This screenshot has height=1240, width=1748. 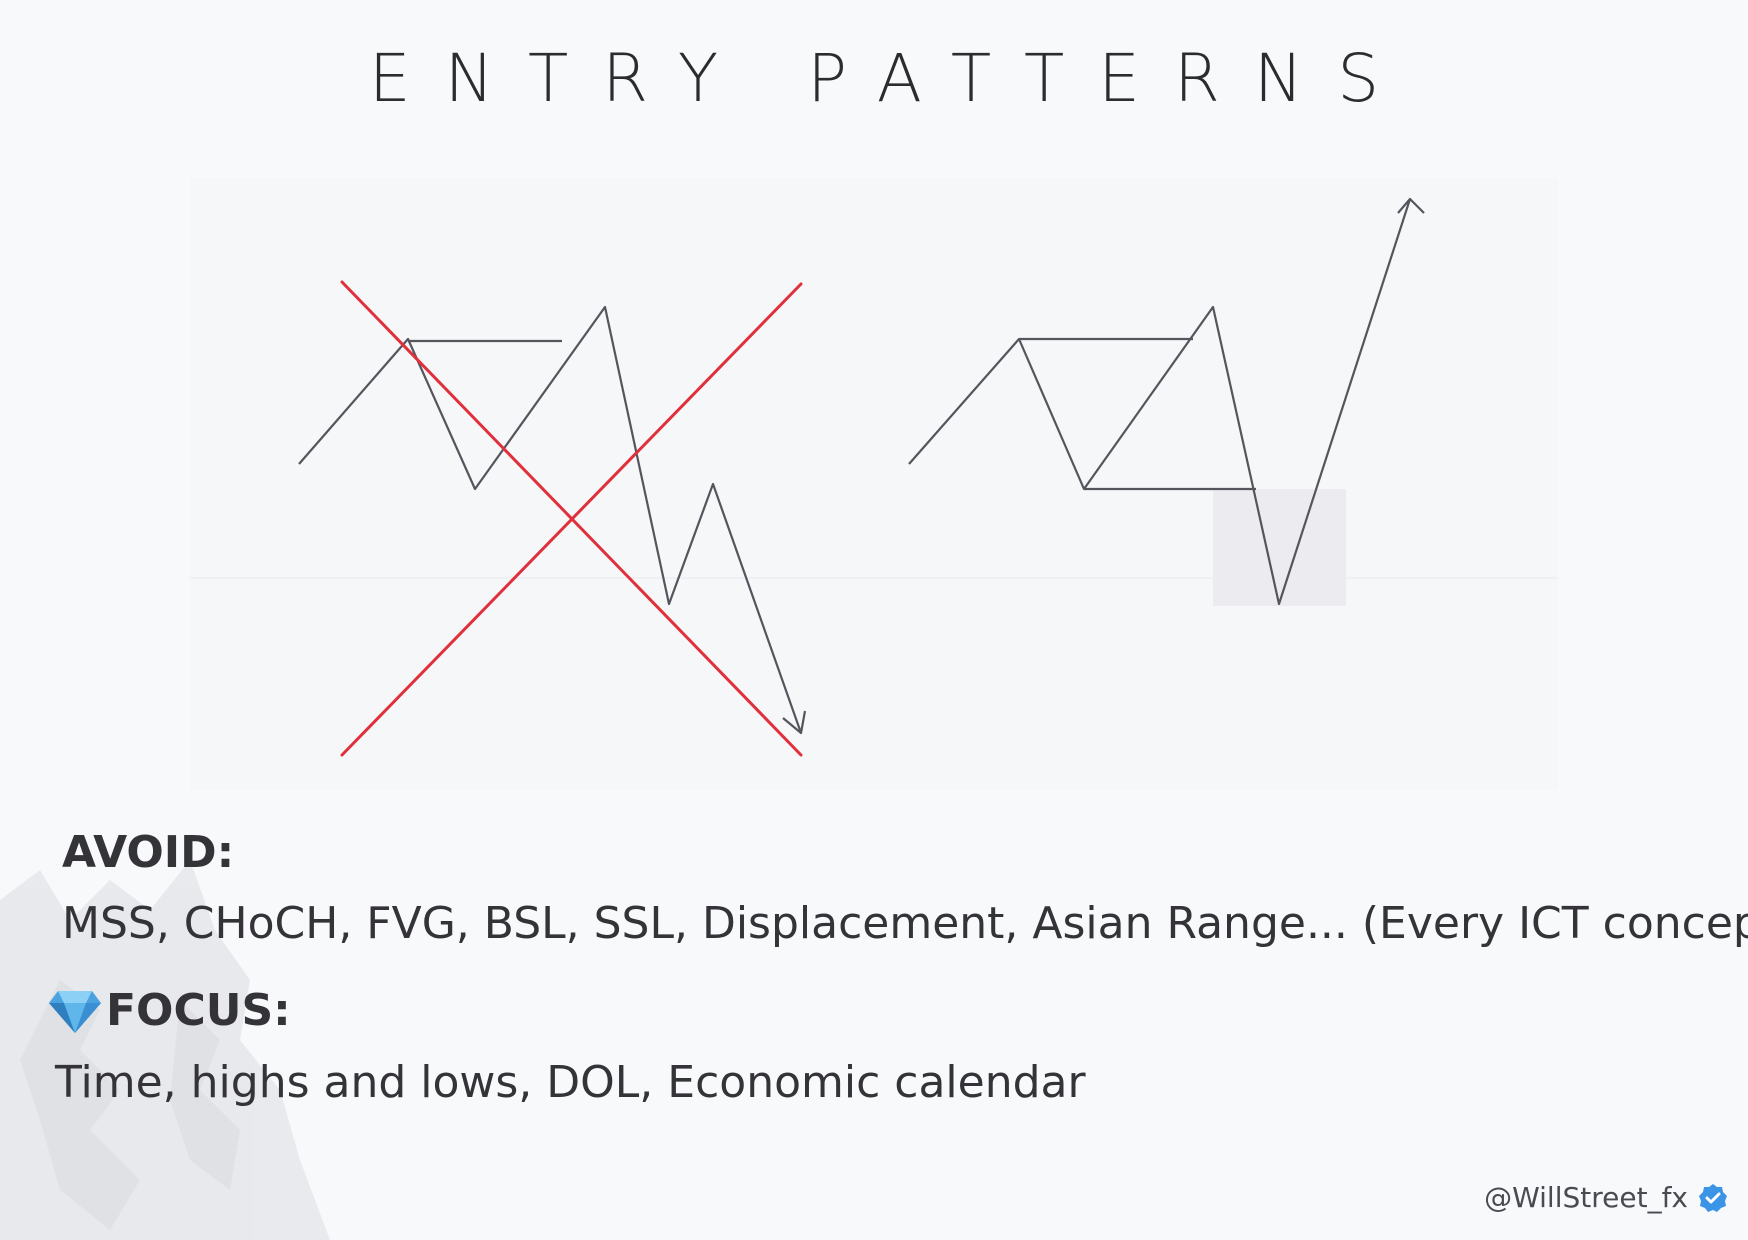 I want to click on focus-price-path, so click(x=1160, y=402).